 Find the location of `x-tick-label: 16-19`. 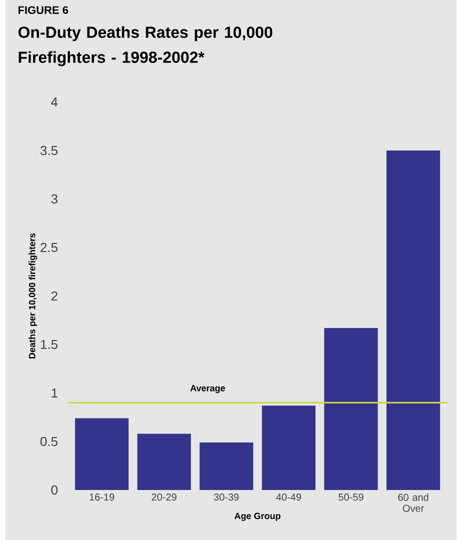

x-tick-label: 16-19 is located at coordinates (102, 497).